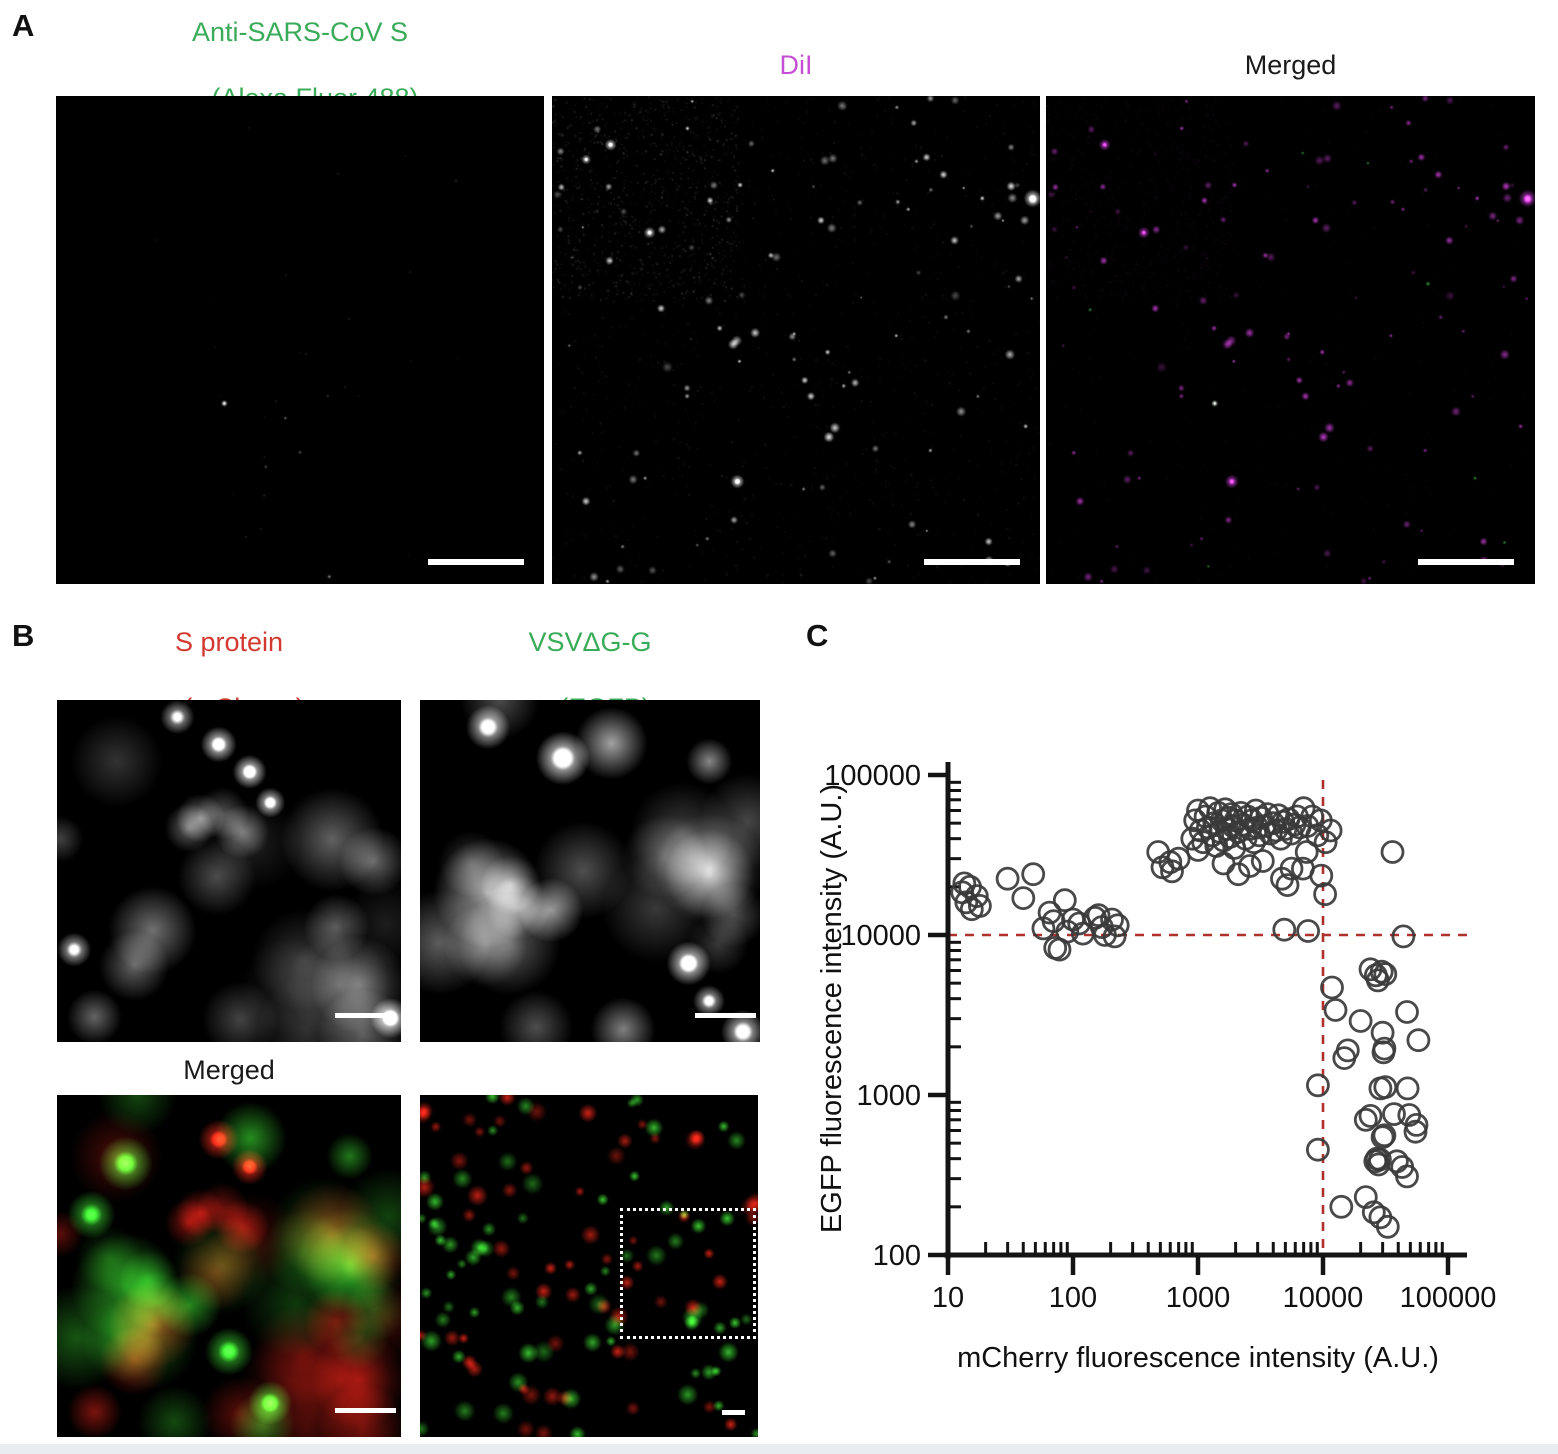 This screenshot has width=1558, height=1454. I want to click on page-edge-strip, so click(779, 1449).